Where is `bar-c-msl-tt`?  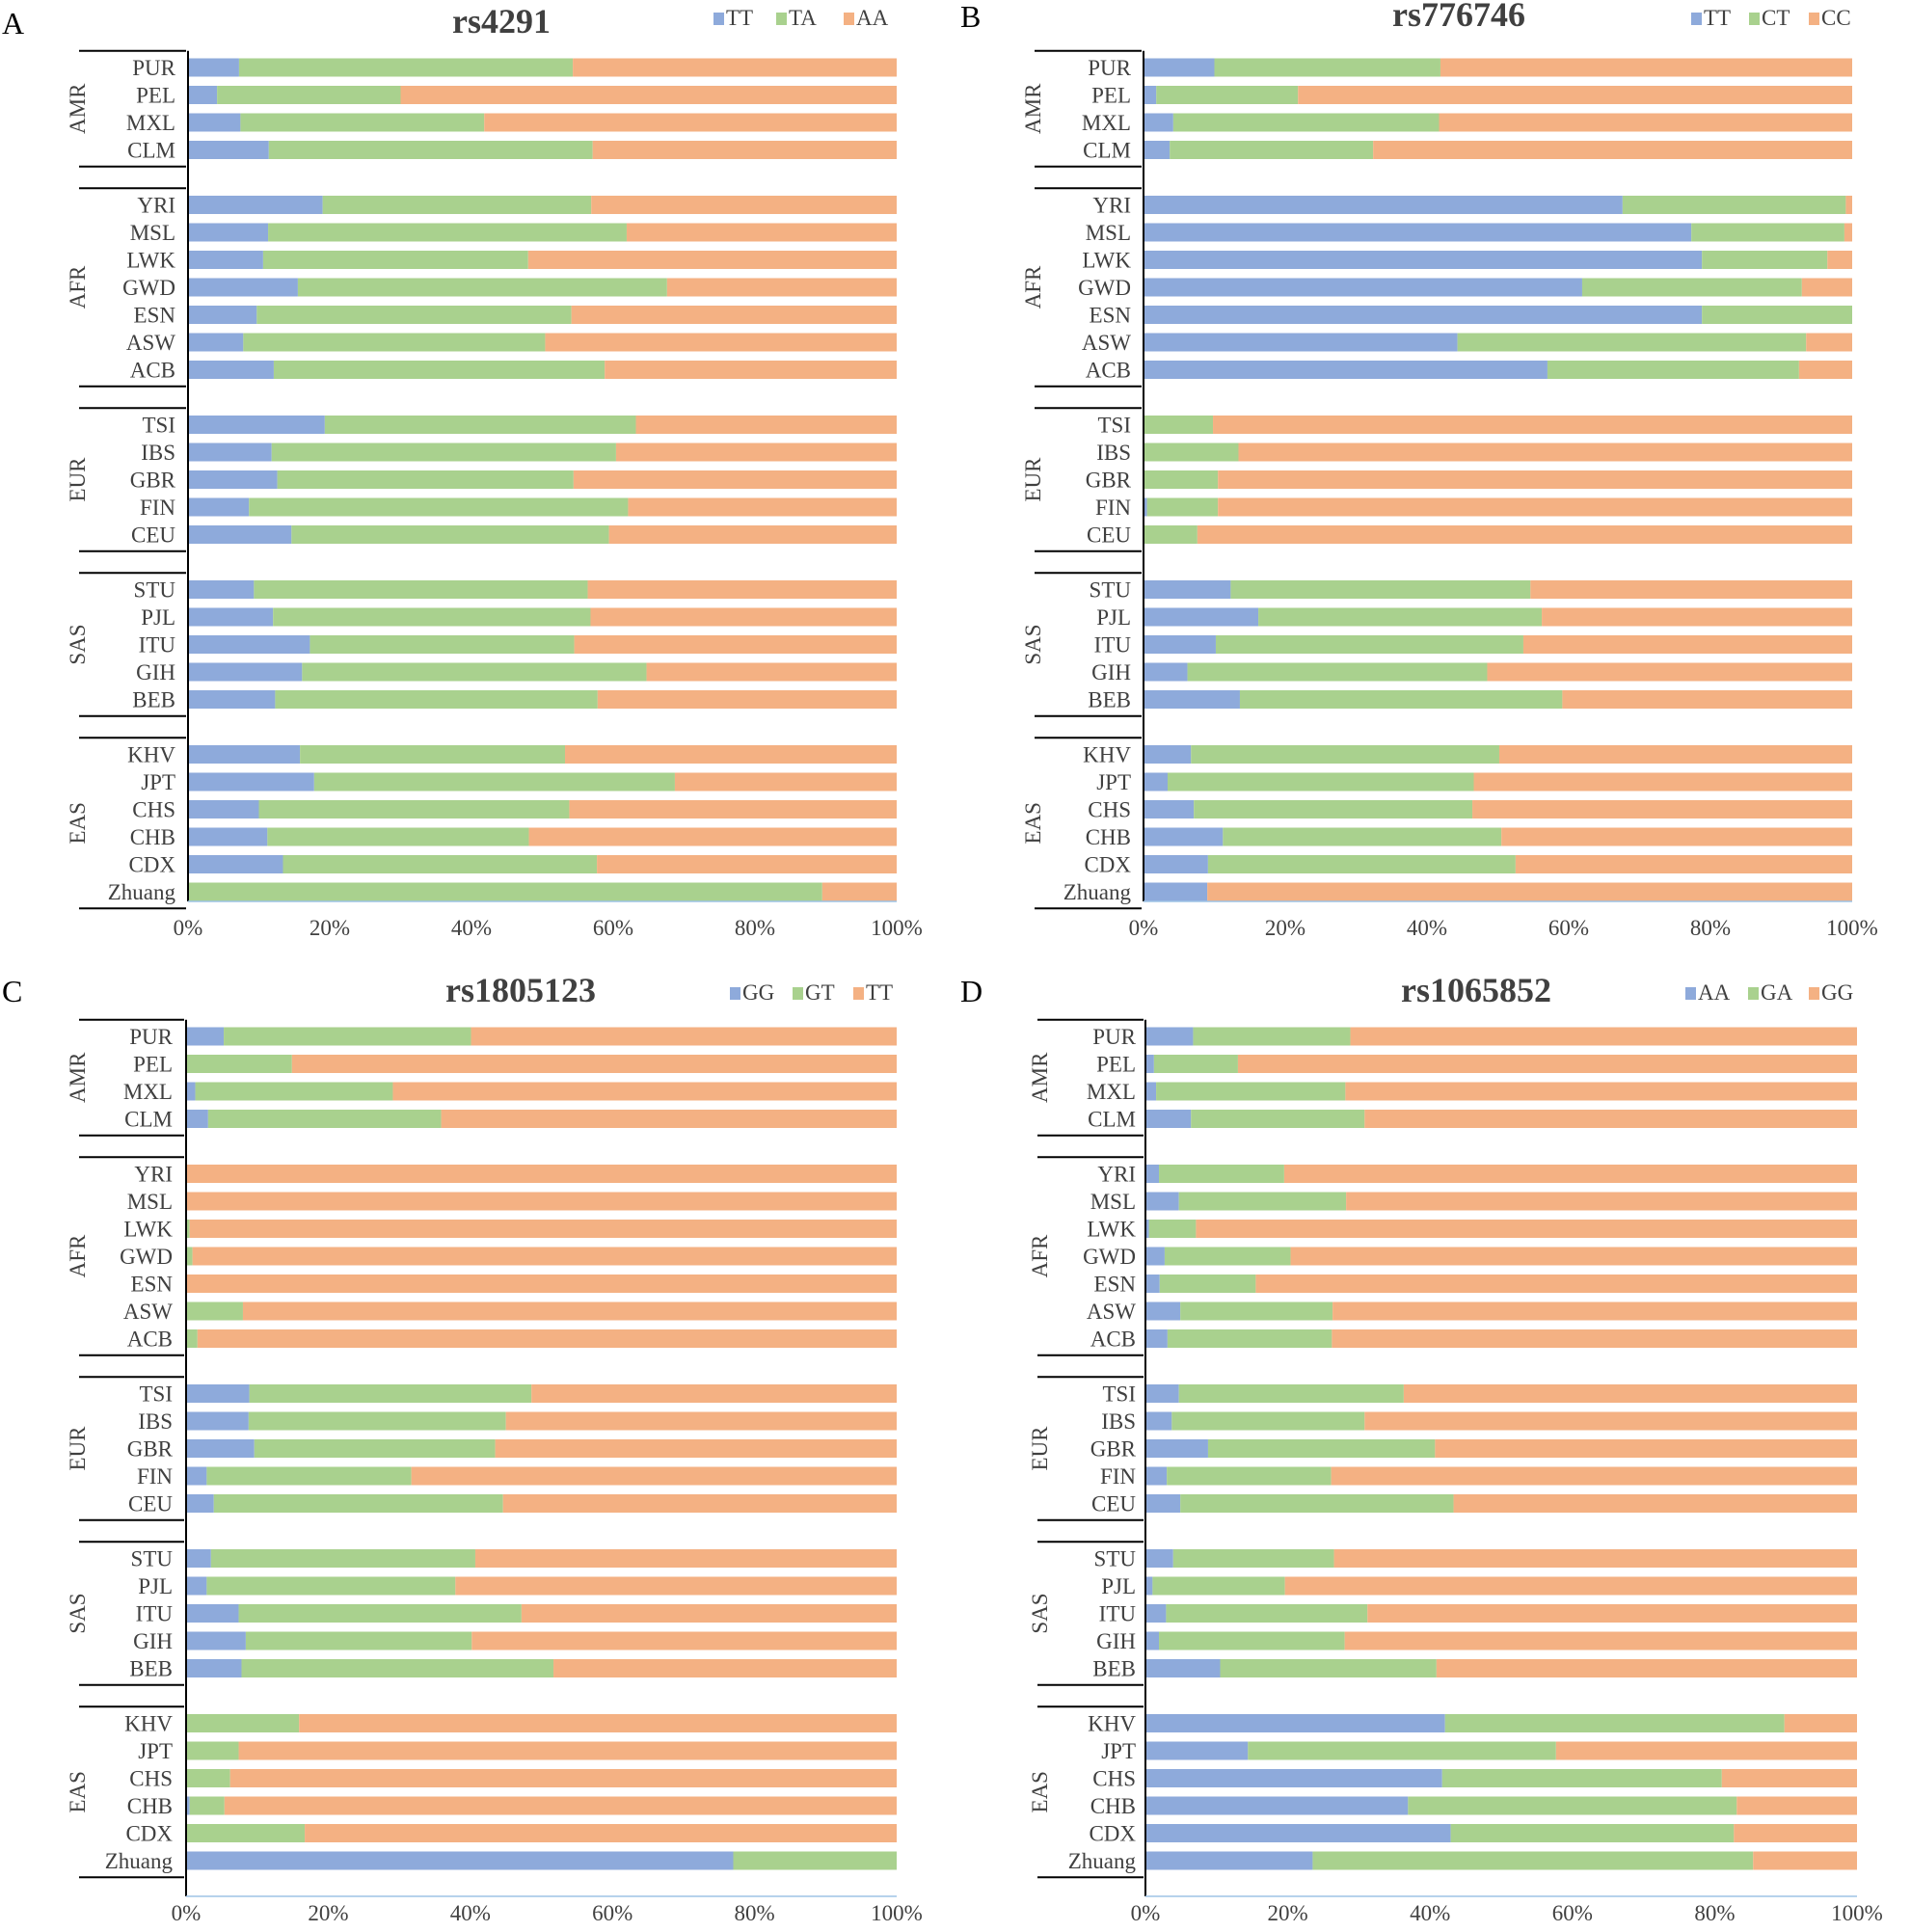 bar-c-msl-tt is located at coordinates (542, 1202).